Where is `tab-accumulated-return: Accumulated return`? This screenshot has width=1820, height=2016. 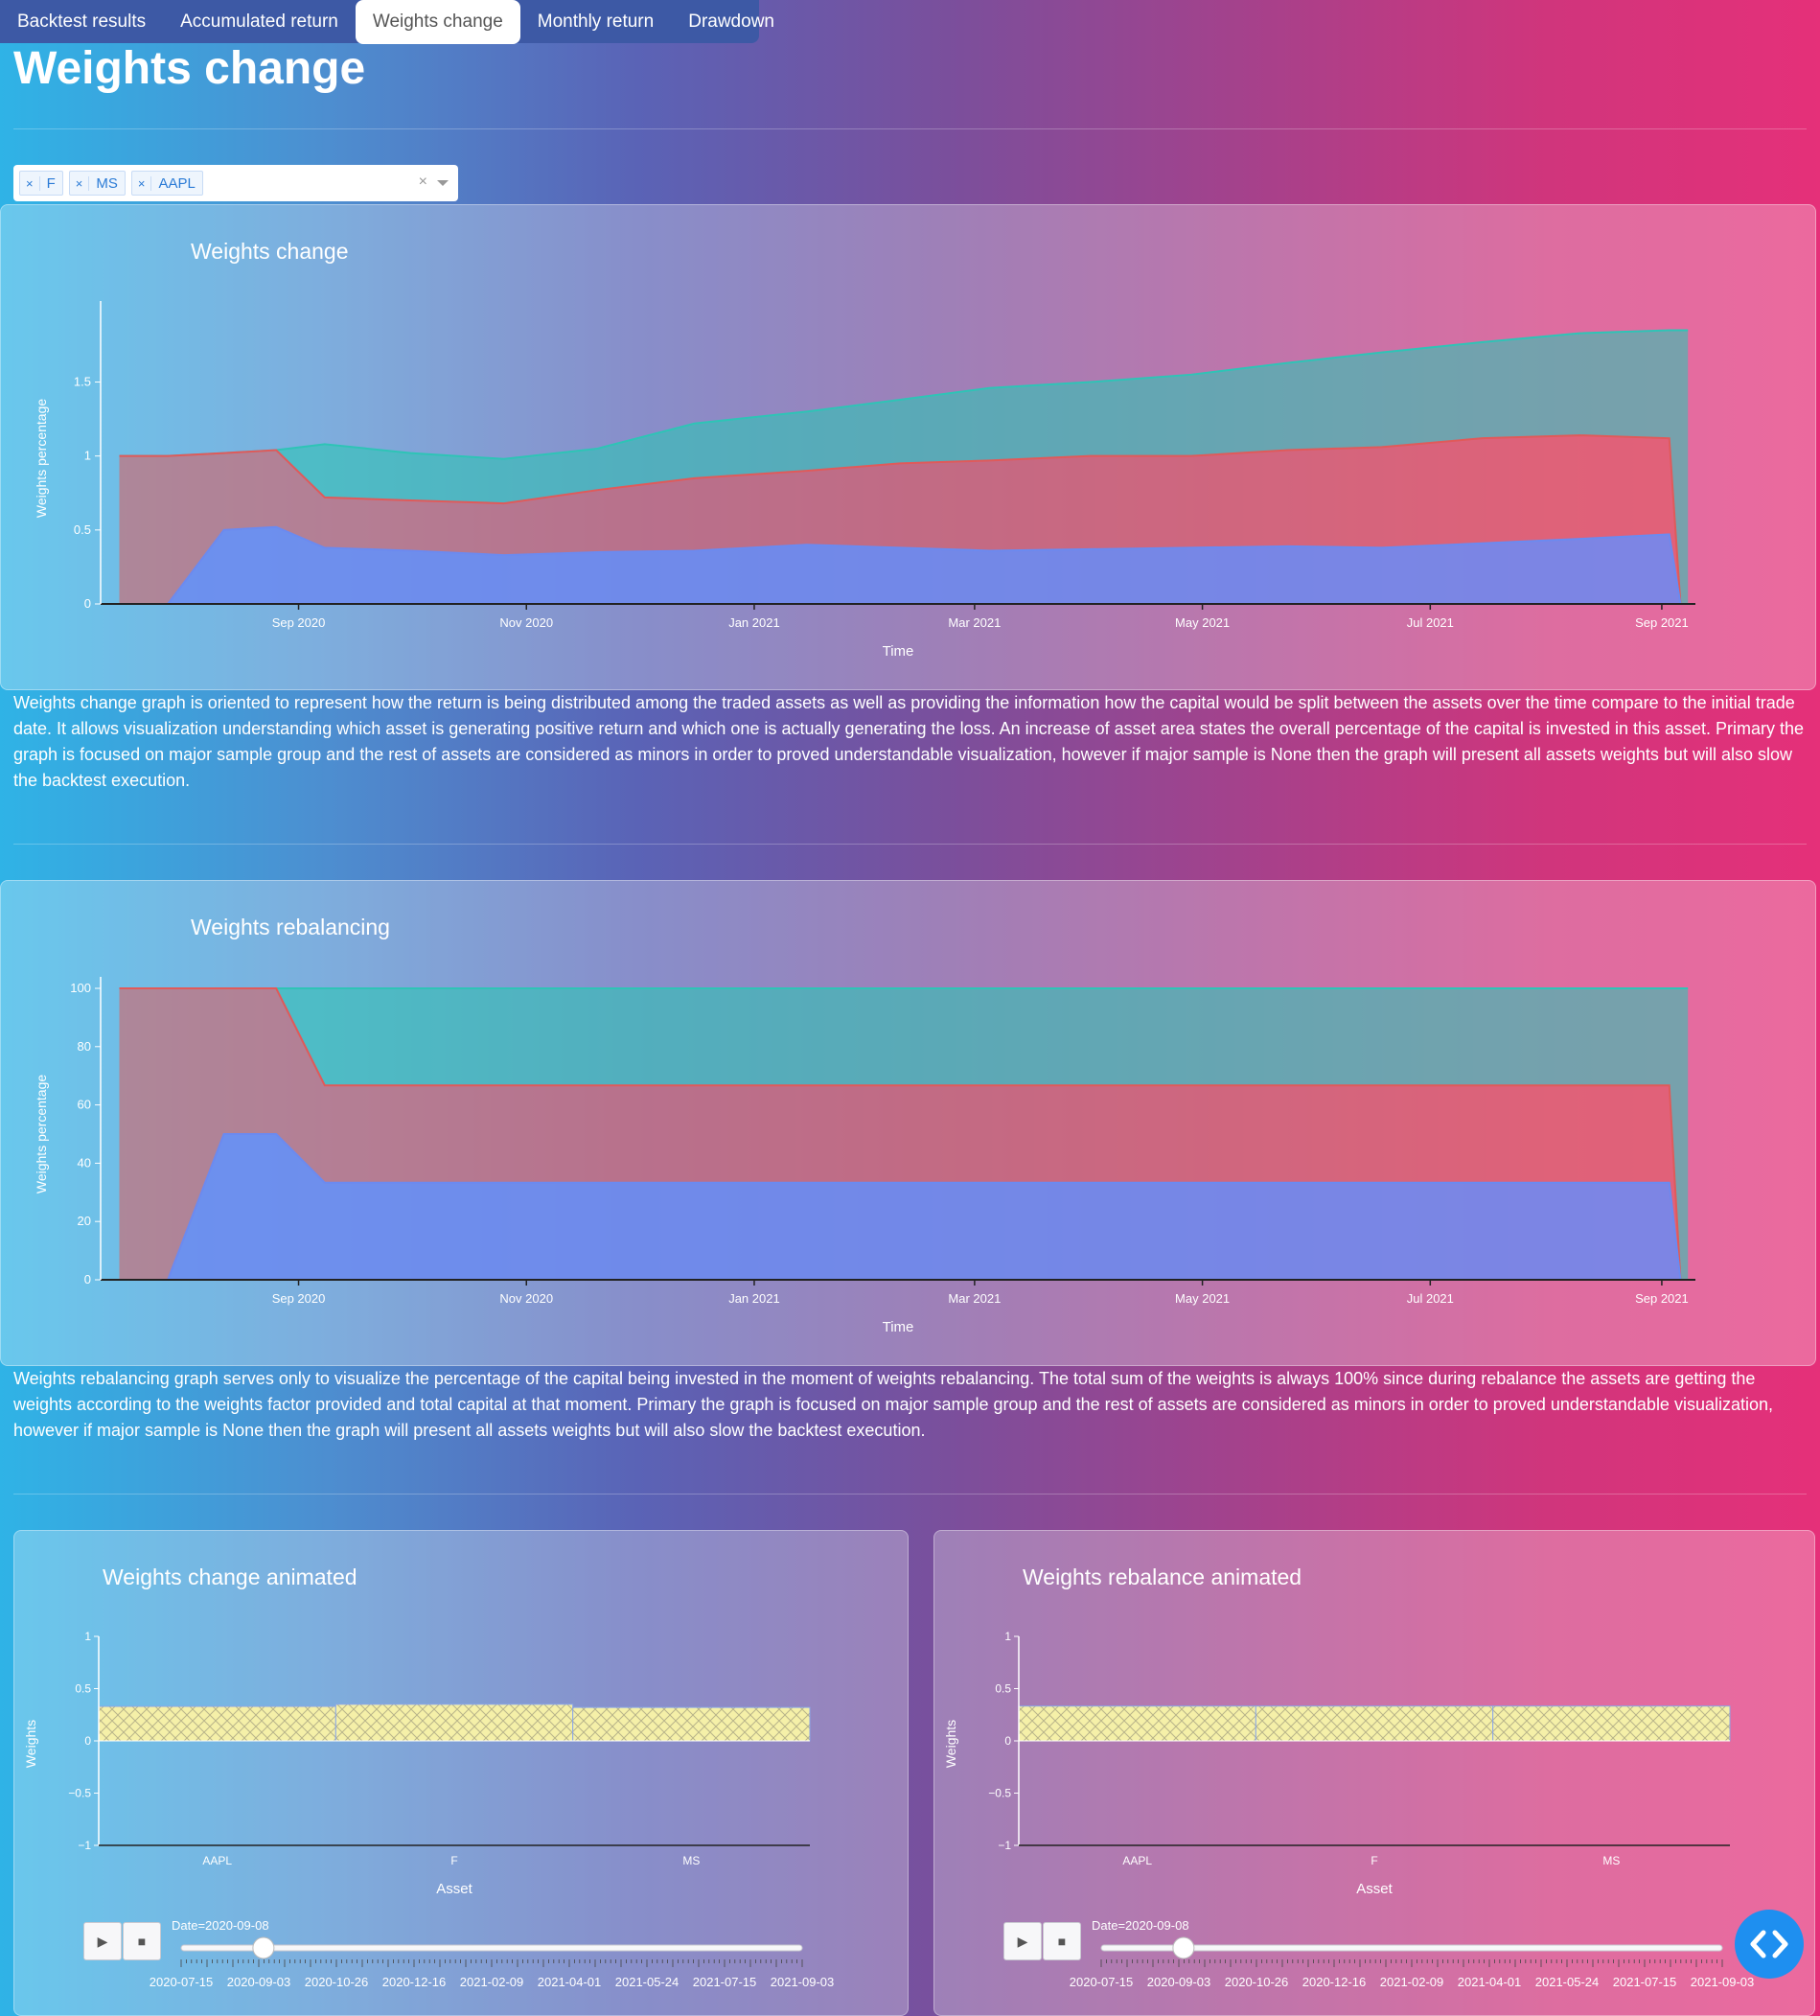
tab-accumulated-return: Accumulated return is located at coordinates (259, 22).